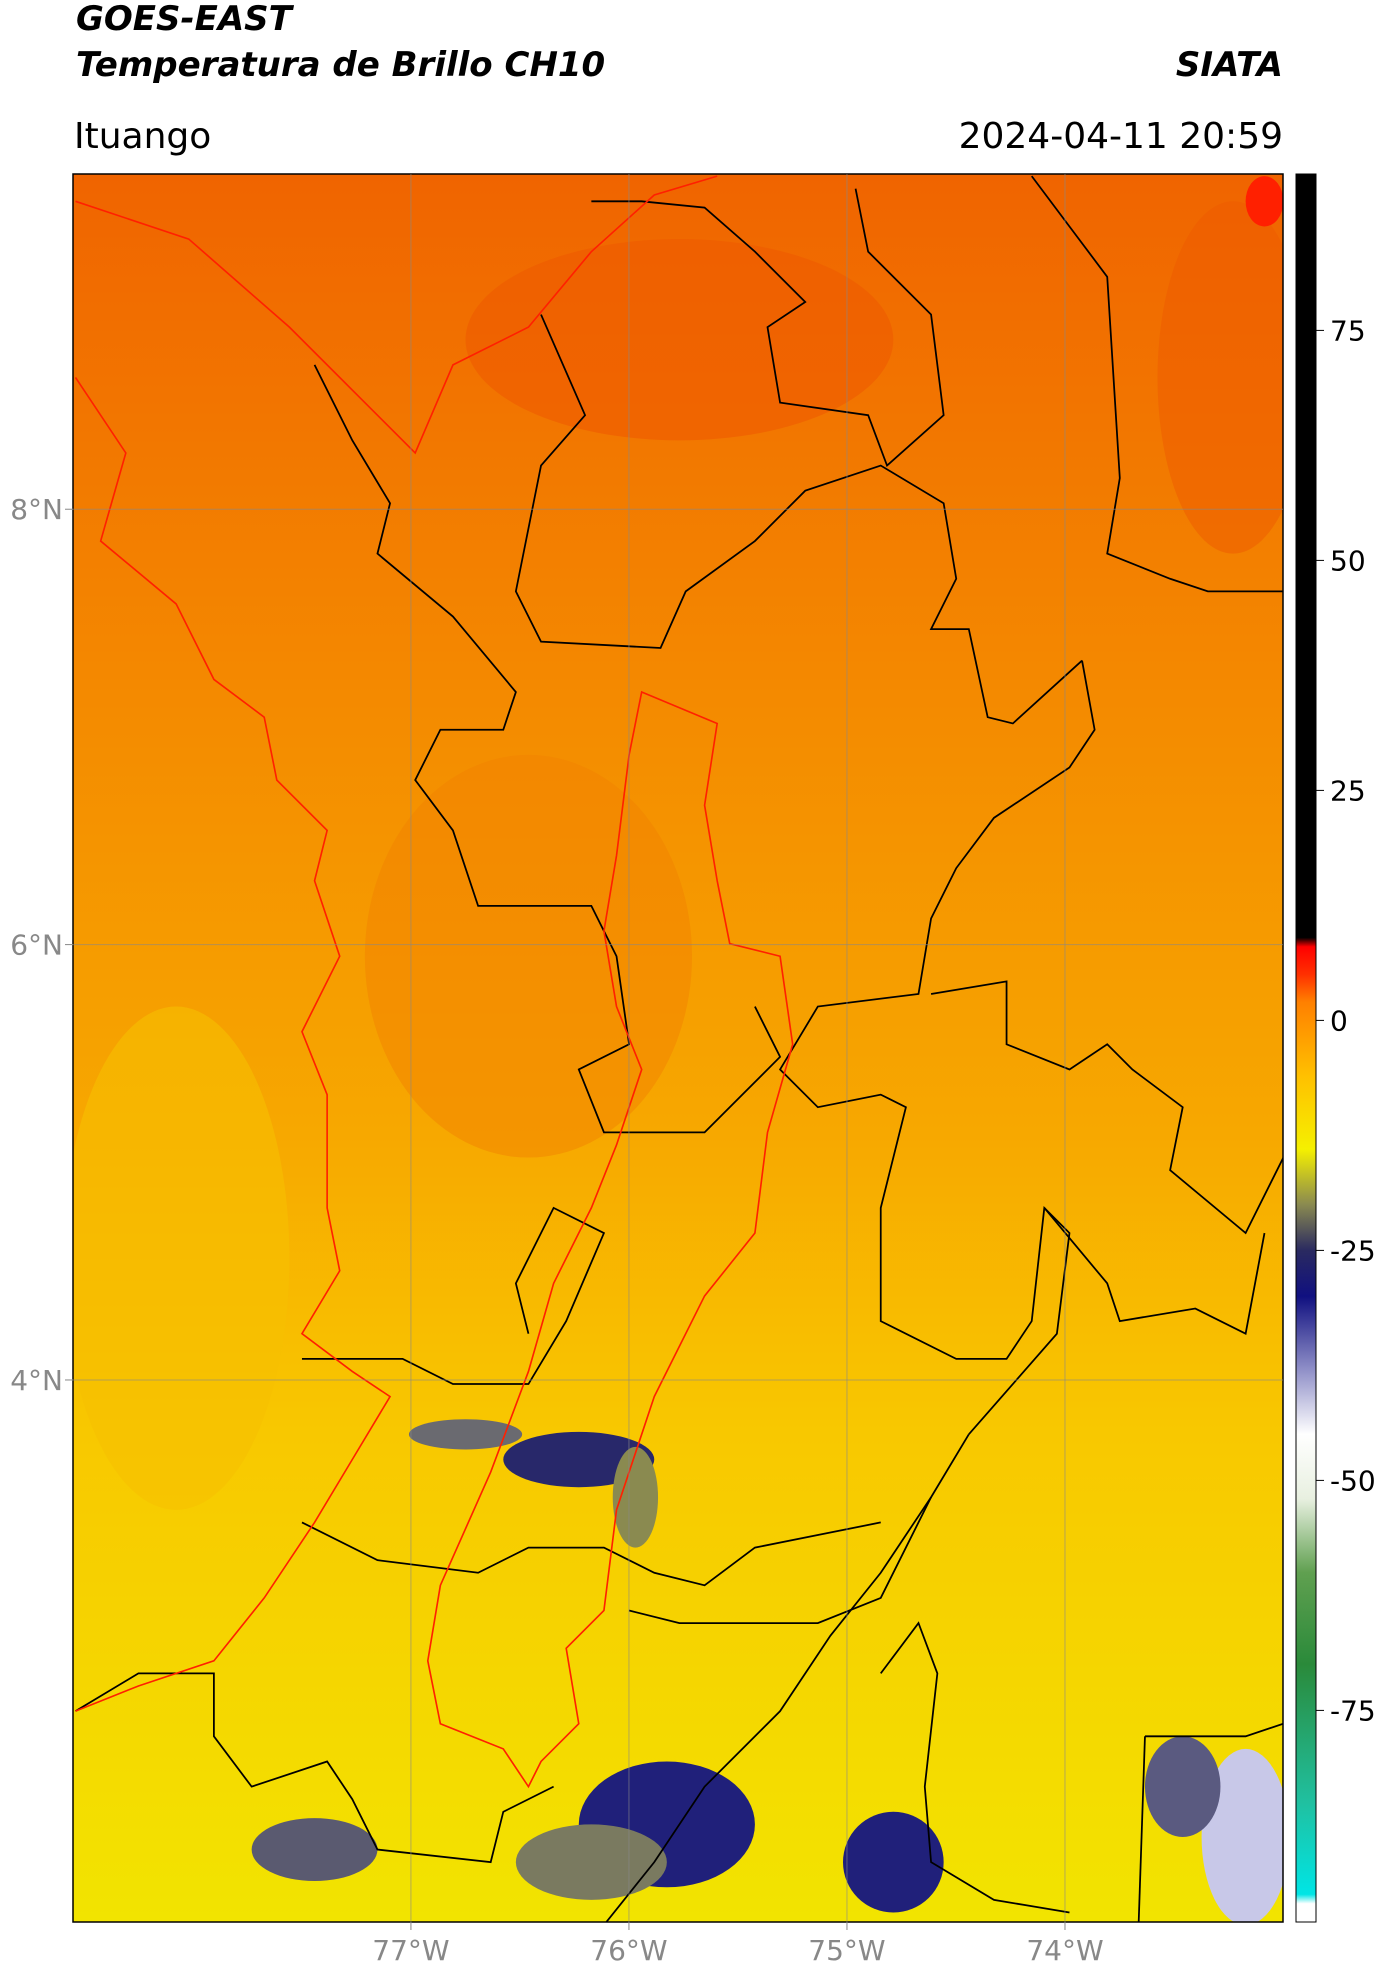 The image size is (1384, 1985). I want to click on lat-tick-label: 8°N, so click(36, 509).